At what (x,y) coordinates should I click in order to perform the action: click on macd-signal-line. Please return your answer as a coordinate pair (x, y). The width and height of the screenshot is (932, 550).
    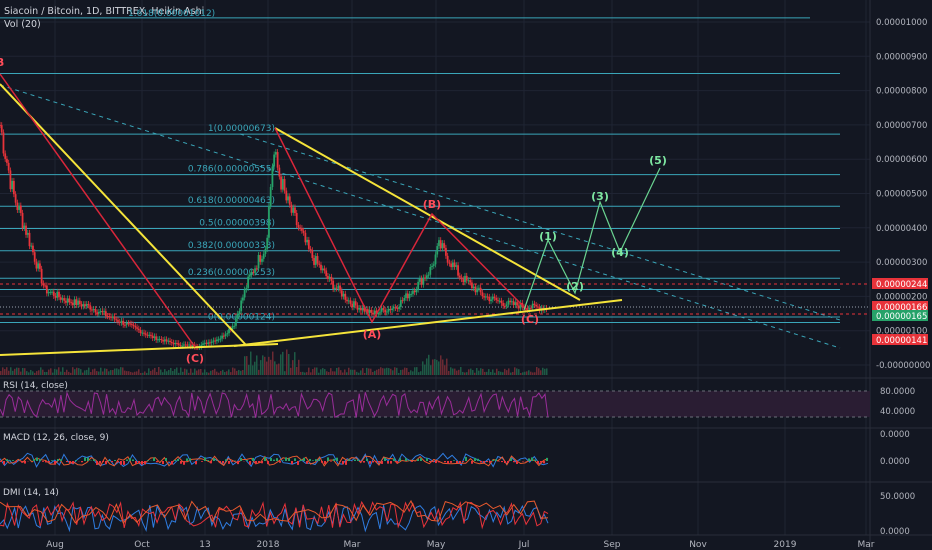
    Looking at the image, I should click on (274, 461).